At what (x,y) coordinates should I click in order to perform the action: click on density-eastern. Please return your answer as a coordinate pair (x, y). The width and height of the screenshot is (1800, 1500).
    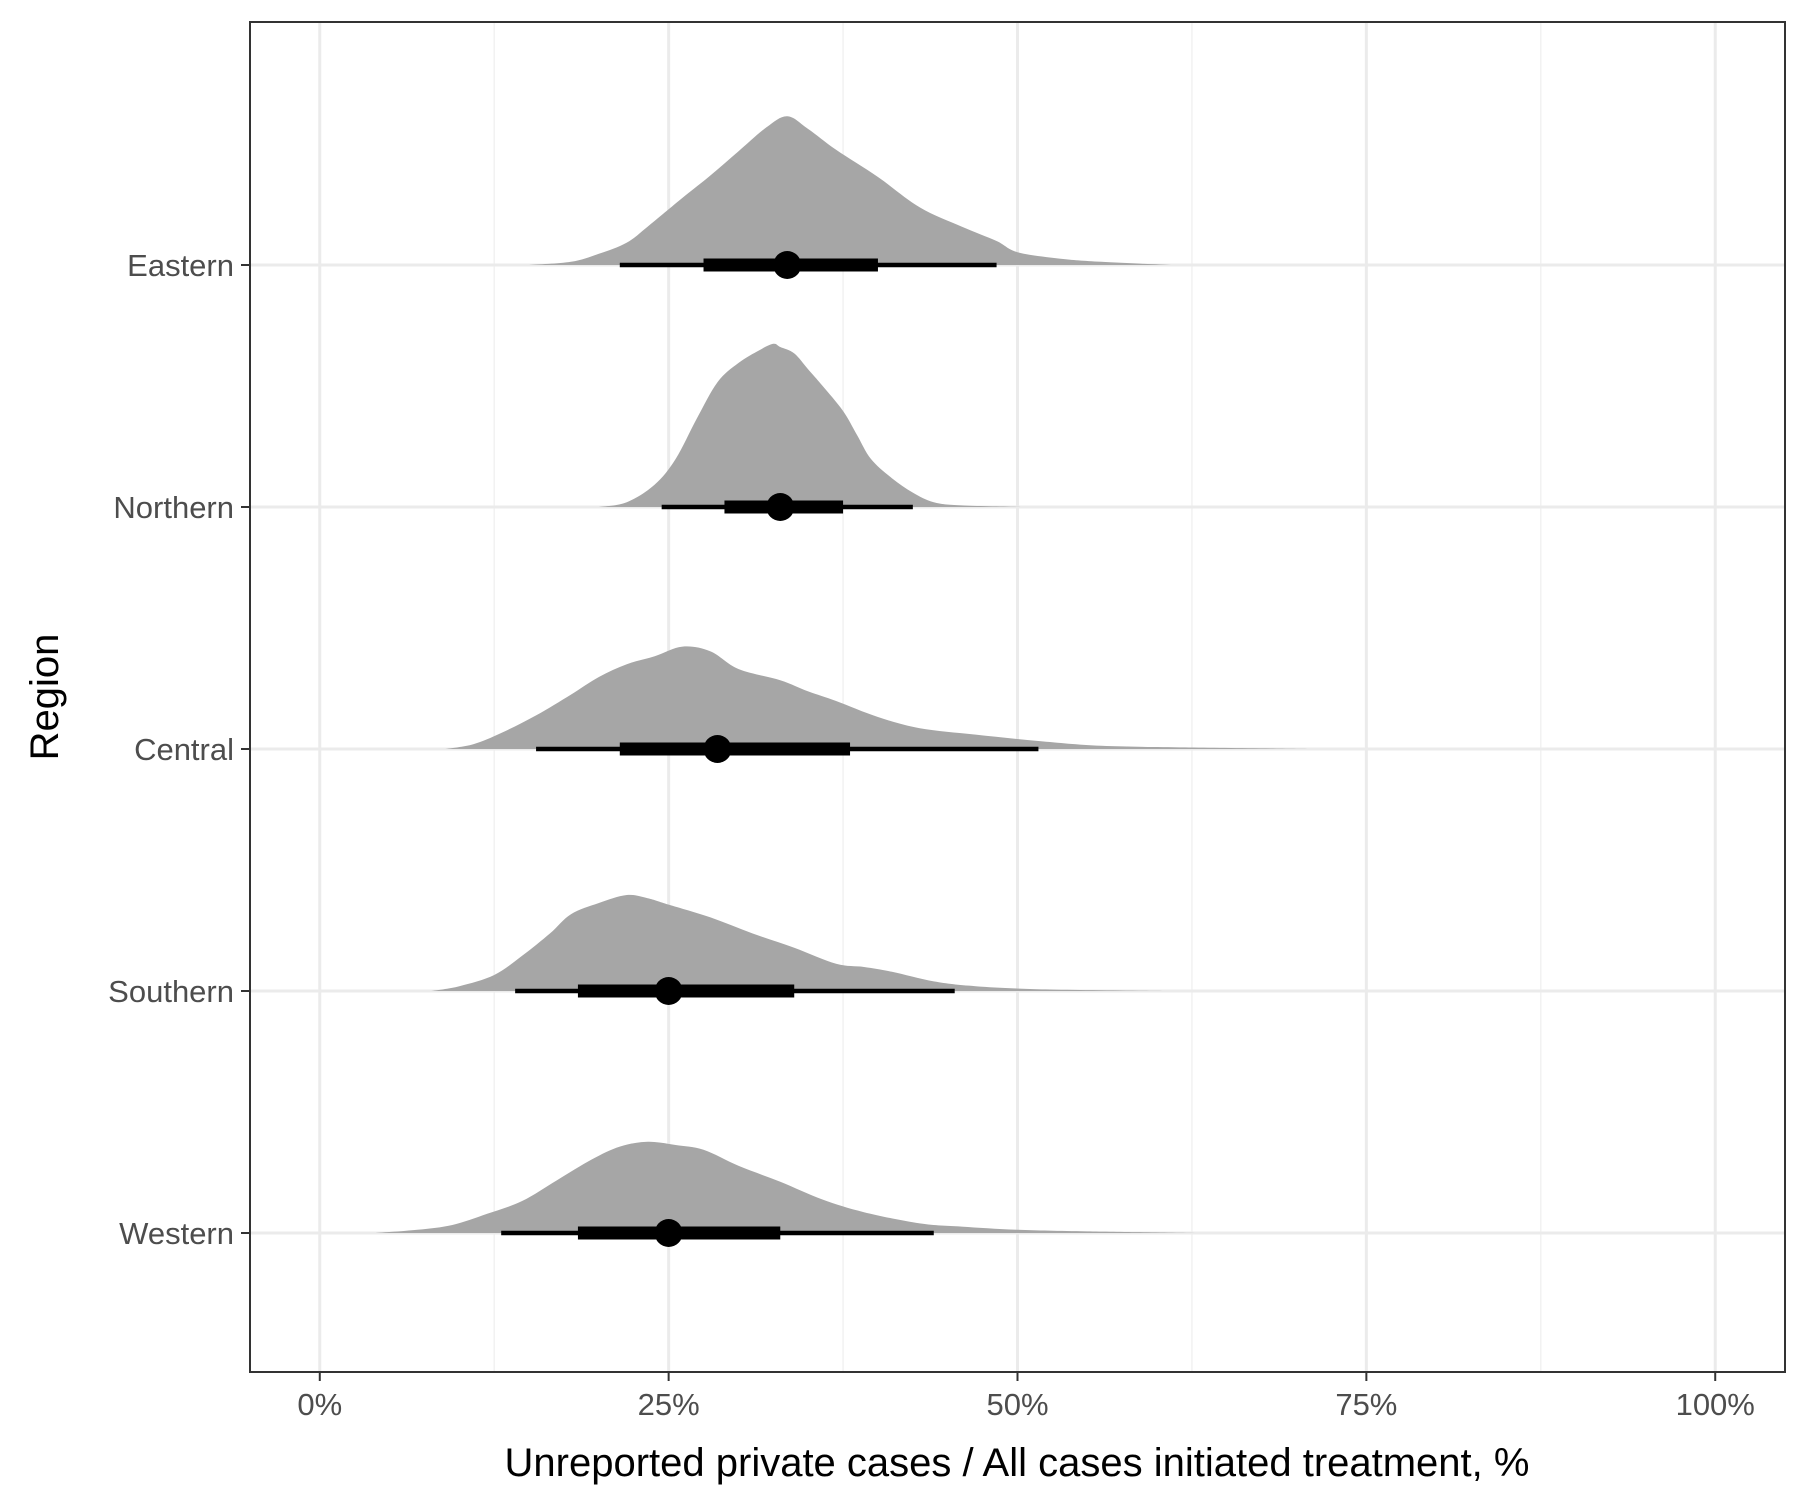
    Looking at the image, I should click on (850, 190).